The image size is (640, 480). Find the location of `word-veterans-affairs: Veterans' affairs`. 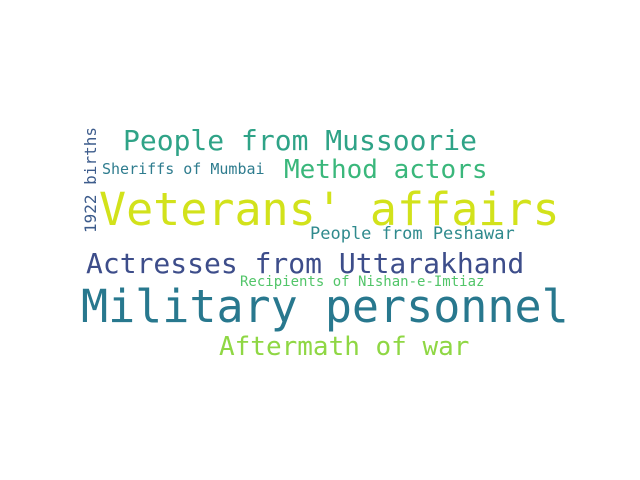

word-veterans-affairs: Veterans' affairs is located at coordinates (329, 209).